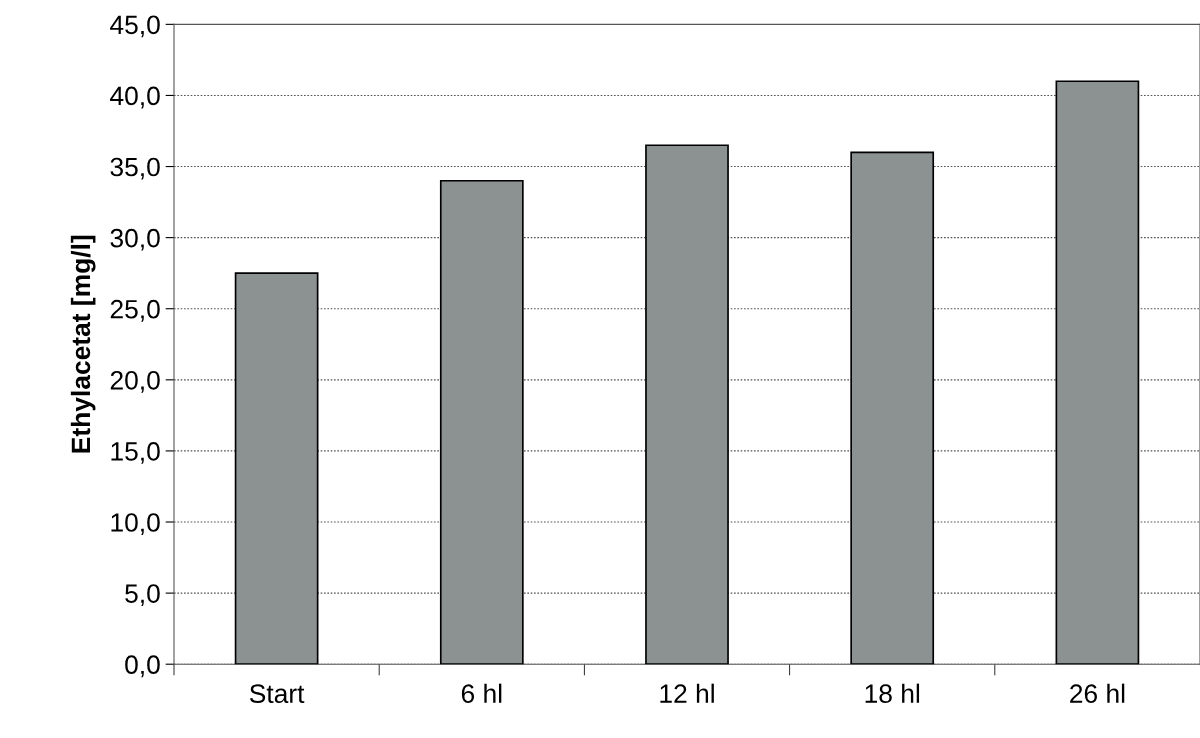 This screenshot has height=738, width=1200. What do you see at coordinates (135, 453) in the screenshot?
I see `y-tick-label: 15,0` at bounding box center [135, 453].